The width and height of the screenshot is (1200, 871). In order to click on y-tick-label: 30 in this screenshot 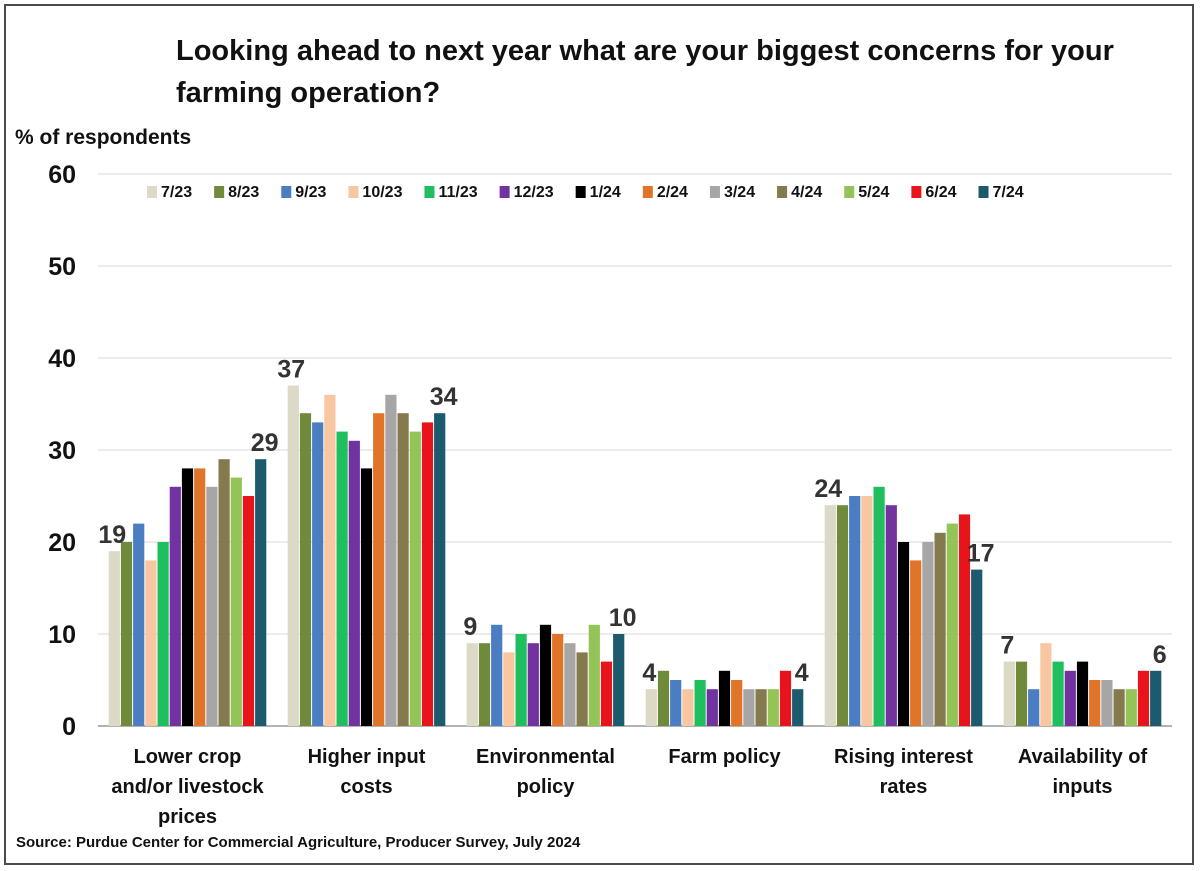, I will do `click(62, 451)`.